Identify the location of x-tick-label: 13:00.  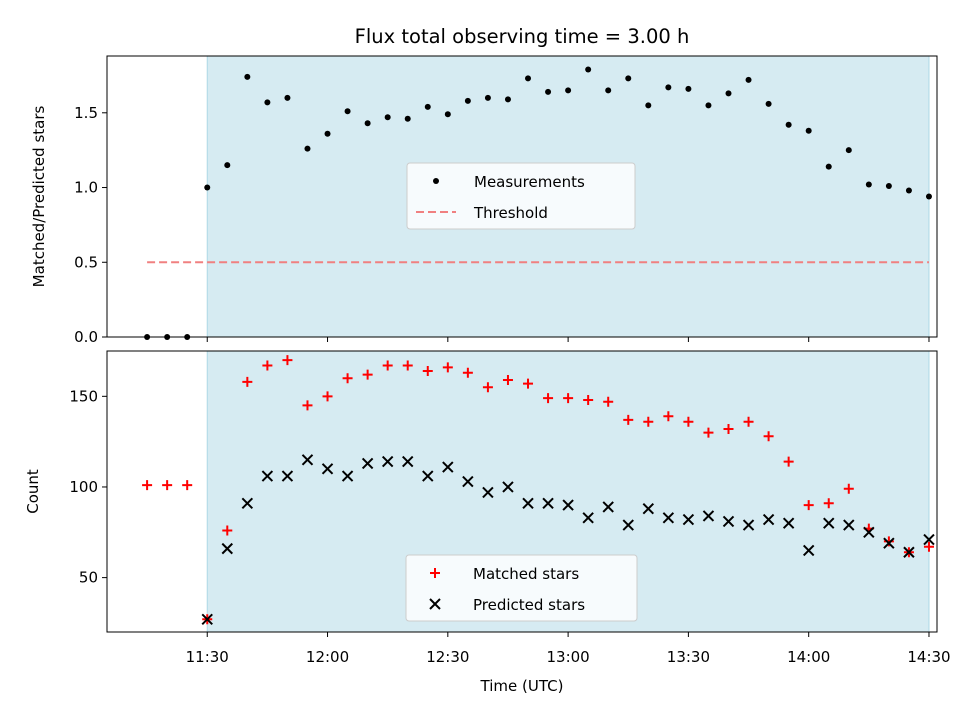
(567, 657).